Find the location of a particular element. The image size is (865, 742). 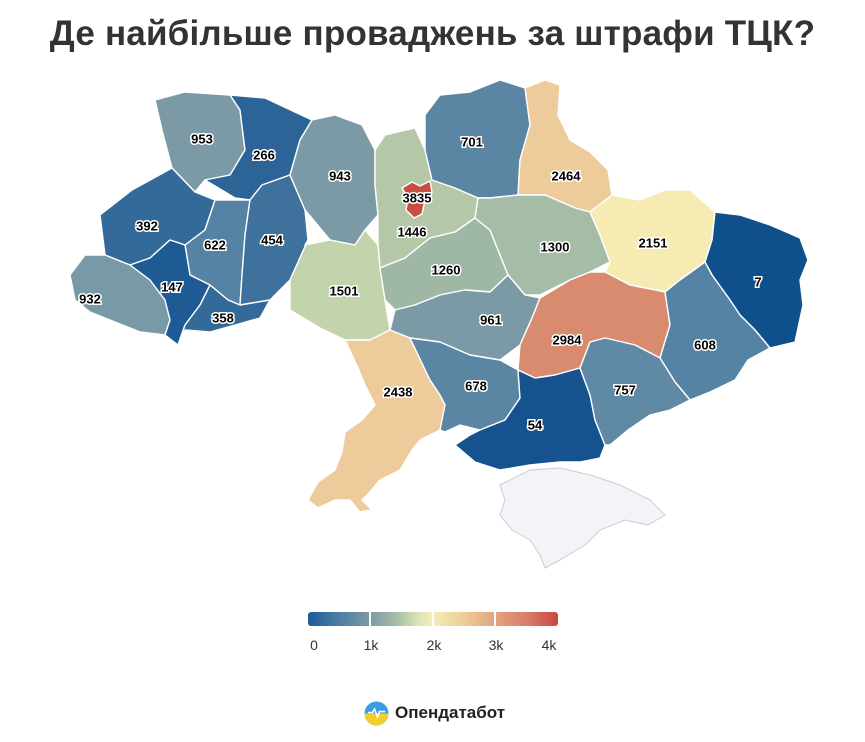

value-label-poltava: 1300 is located at coordinates (555, 247).